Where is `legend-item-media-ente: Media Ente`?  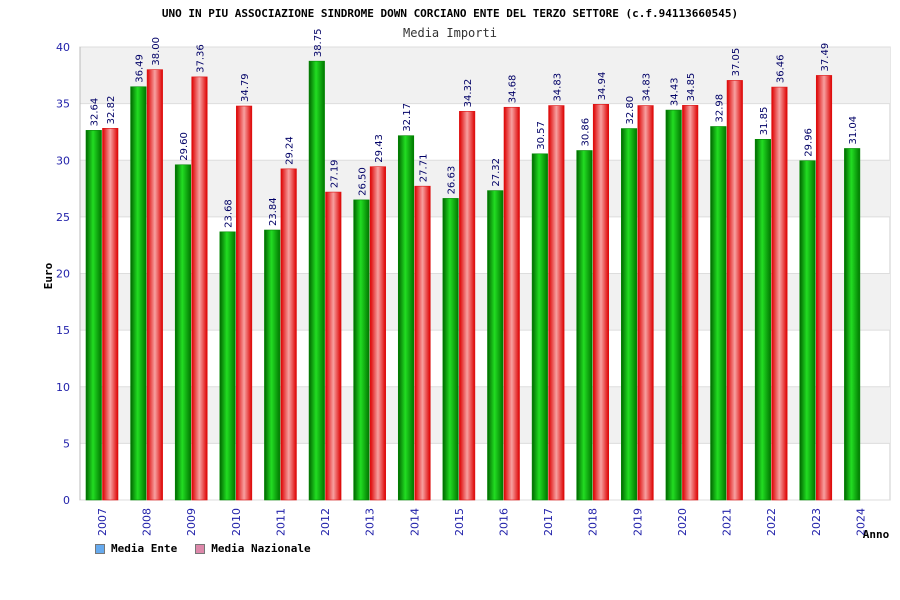 legend-item-media-ente: Media Ente is located at coordinates (136, 548).